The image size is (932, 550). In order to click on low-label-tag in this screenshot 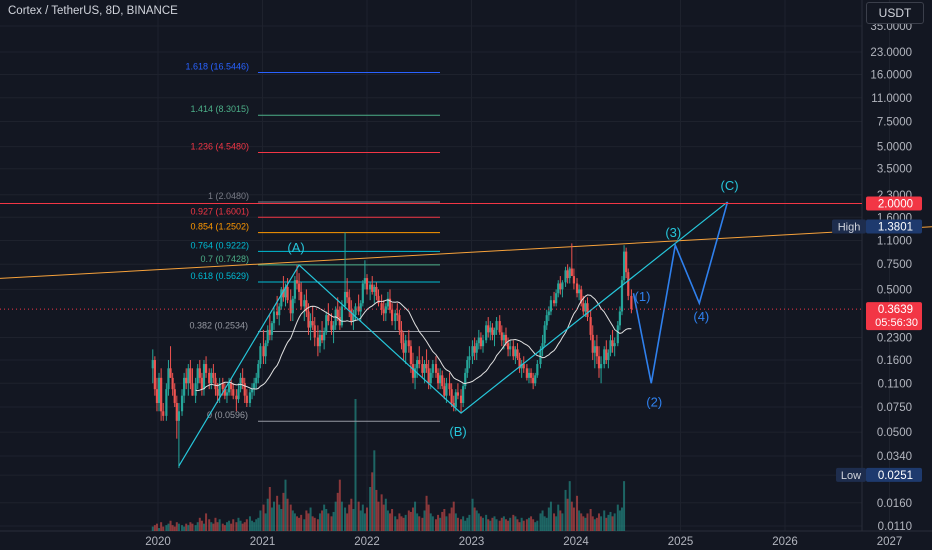, I will do `click(851, 474)`.